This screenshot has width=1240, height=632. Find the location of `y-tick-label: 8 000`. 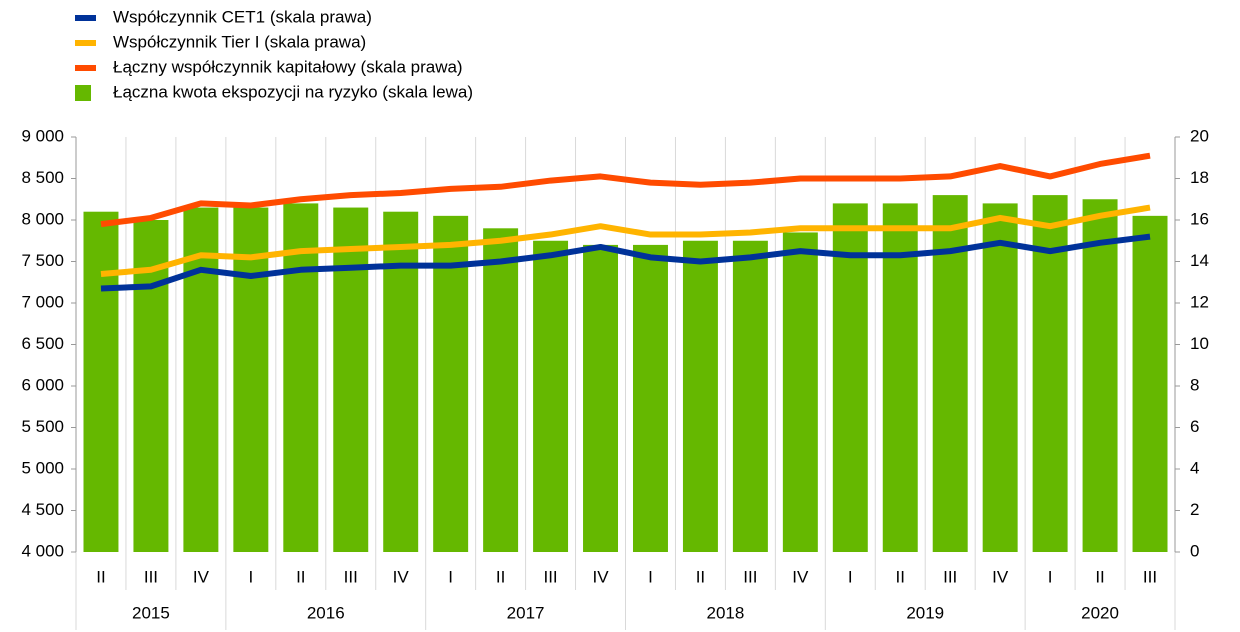

y-tick-label: 8 000 is located at coordinates (42, 218).